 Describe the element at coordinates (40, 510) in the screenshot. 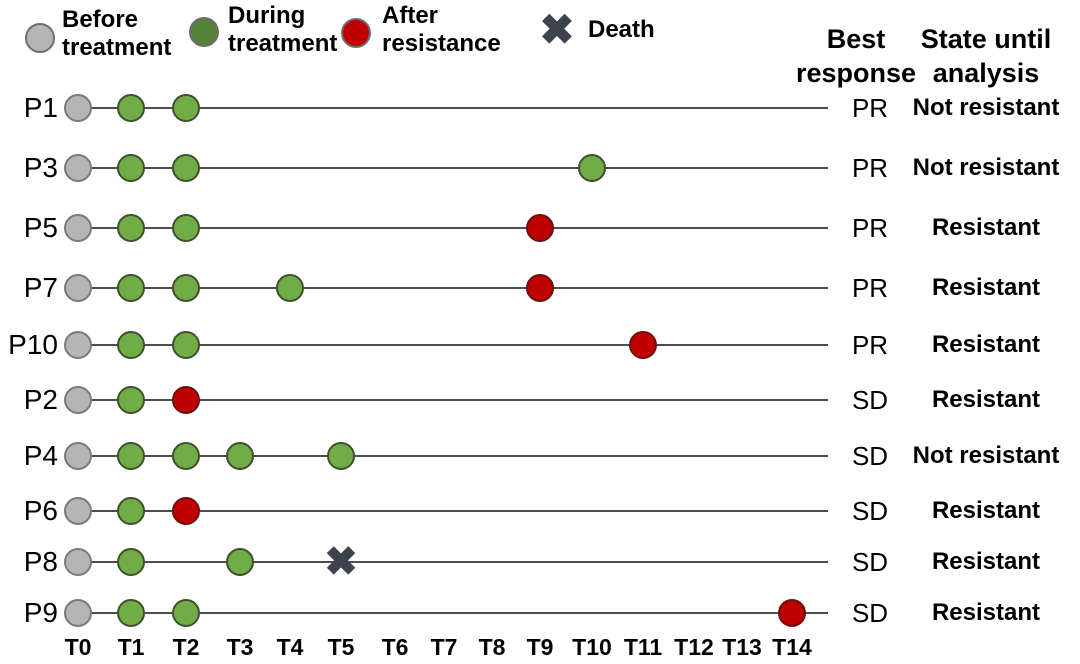

I see `patient-label: P6` at that location.